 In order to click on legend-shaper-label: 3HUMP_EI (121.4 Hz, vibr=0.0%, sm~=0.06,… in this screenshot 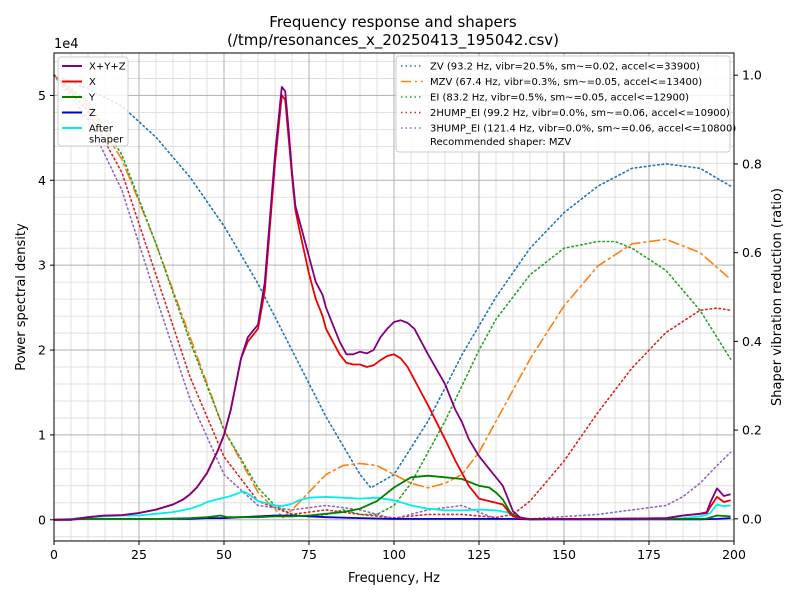, I will do `click(583, 129)`.